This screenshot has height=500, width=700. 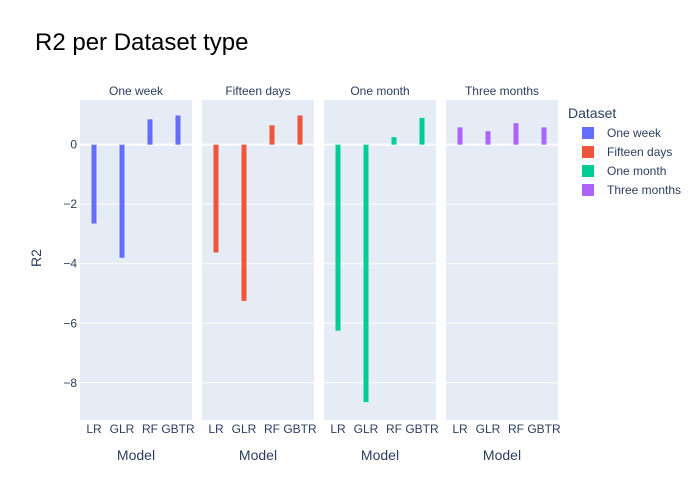 What do you see at coordinates (70, 323) in the screenshot?
I see `y-tick-label: −6` at bounding box center [70, 323].